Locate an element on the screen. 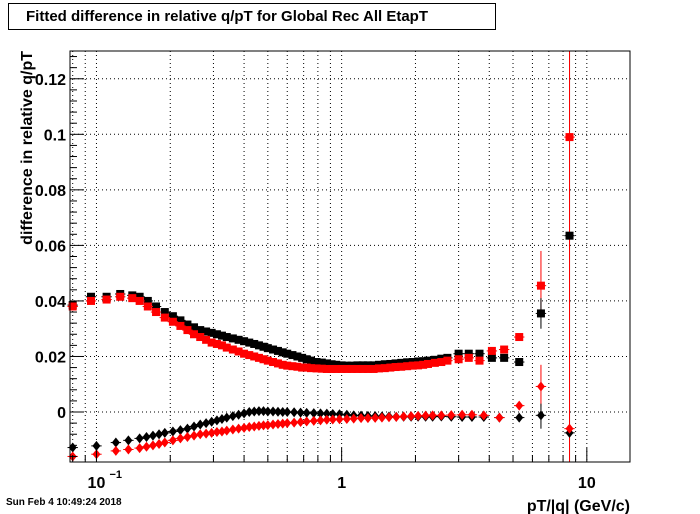 This screenshot has width=700, height=514. x-tick-label: 10 is located at coordinates (587, 483).